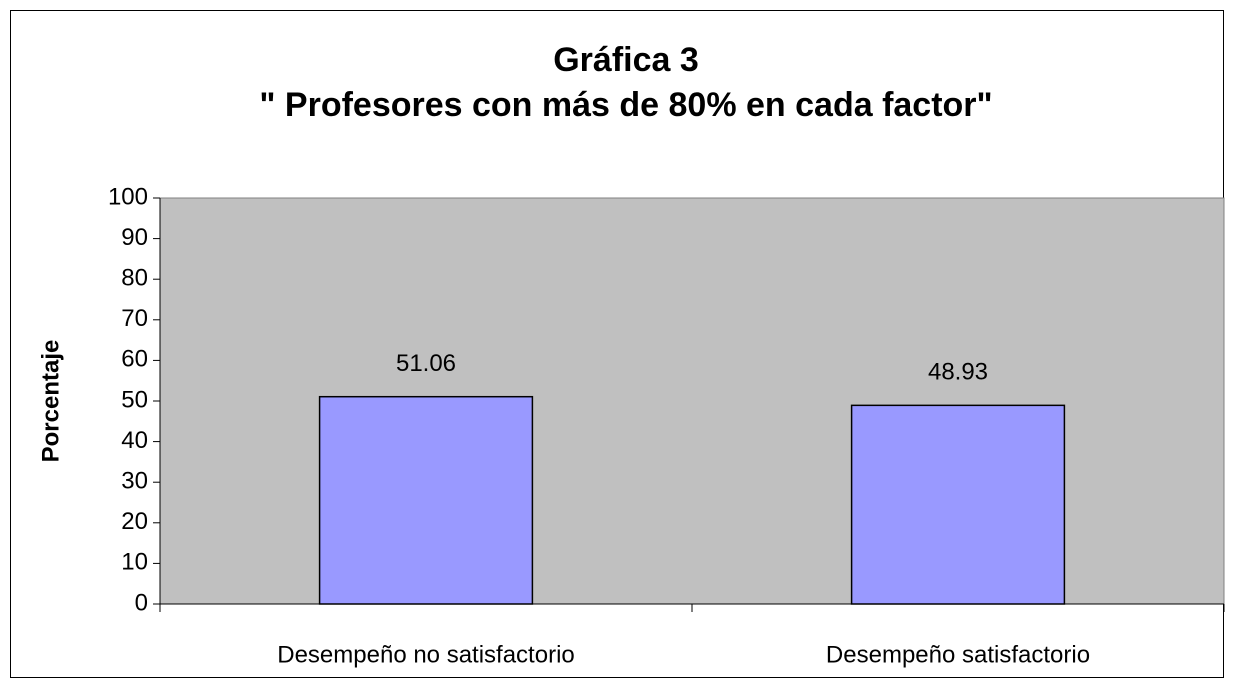 This screenshot has height=688, width=1234. Describe the element at coordinates (134, 481) in the screenshot. I see `y-tick-label: 30` at that location.